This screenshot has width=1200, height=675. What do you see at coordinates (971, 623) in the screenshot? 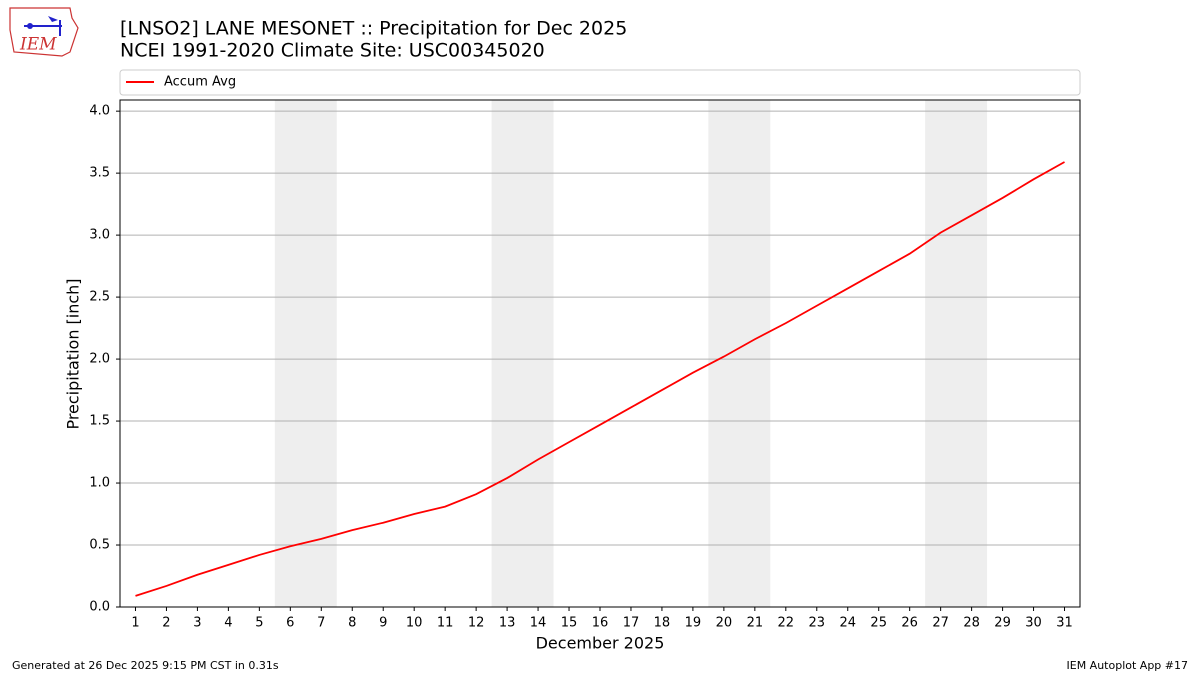
I see `x-tick-label: 28` at bounding box center [971, 623].